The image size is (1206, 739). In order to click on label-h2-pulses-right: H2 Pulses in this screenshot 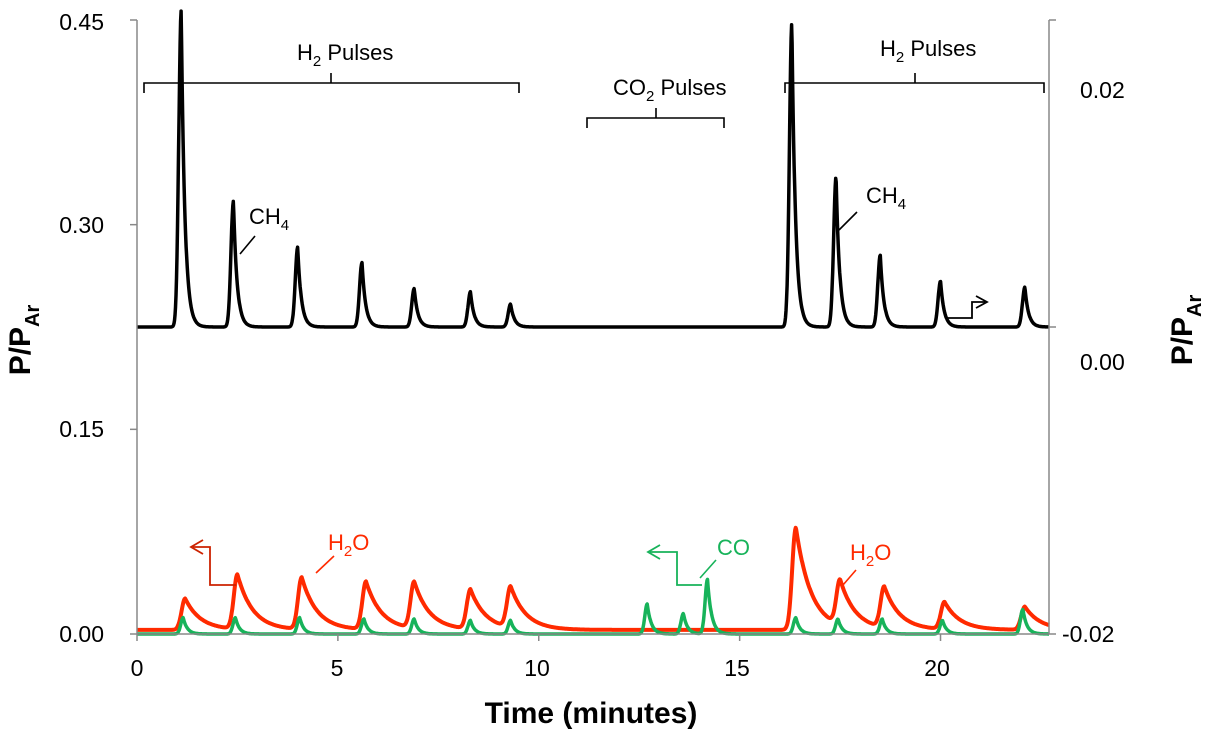, I will do `click(928, 51)`.